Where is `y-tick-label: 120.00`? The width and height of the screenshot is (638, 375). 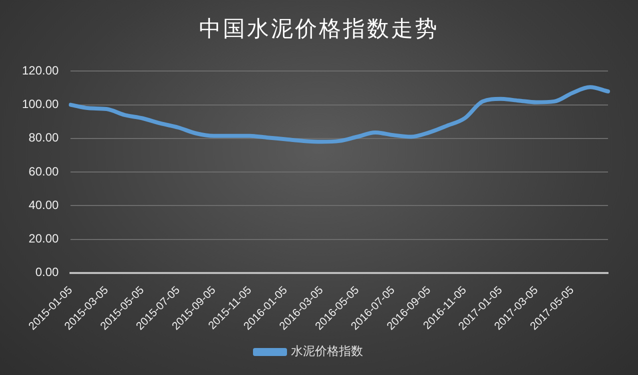
y-tick-label: 120.00 is located at coordinates (41, 71).